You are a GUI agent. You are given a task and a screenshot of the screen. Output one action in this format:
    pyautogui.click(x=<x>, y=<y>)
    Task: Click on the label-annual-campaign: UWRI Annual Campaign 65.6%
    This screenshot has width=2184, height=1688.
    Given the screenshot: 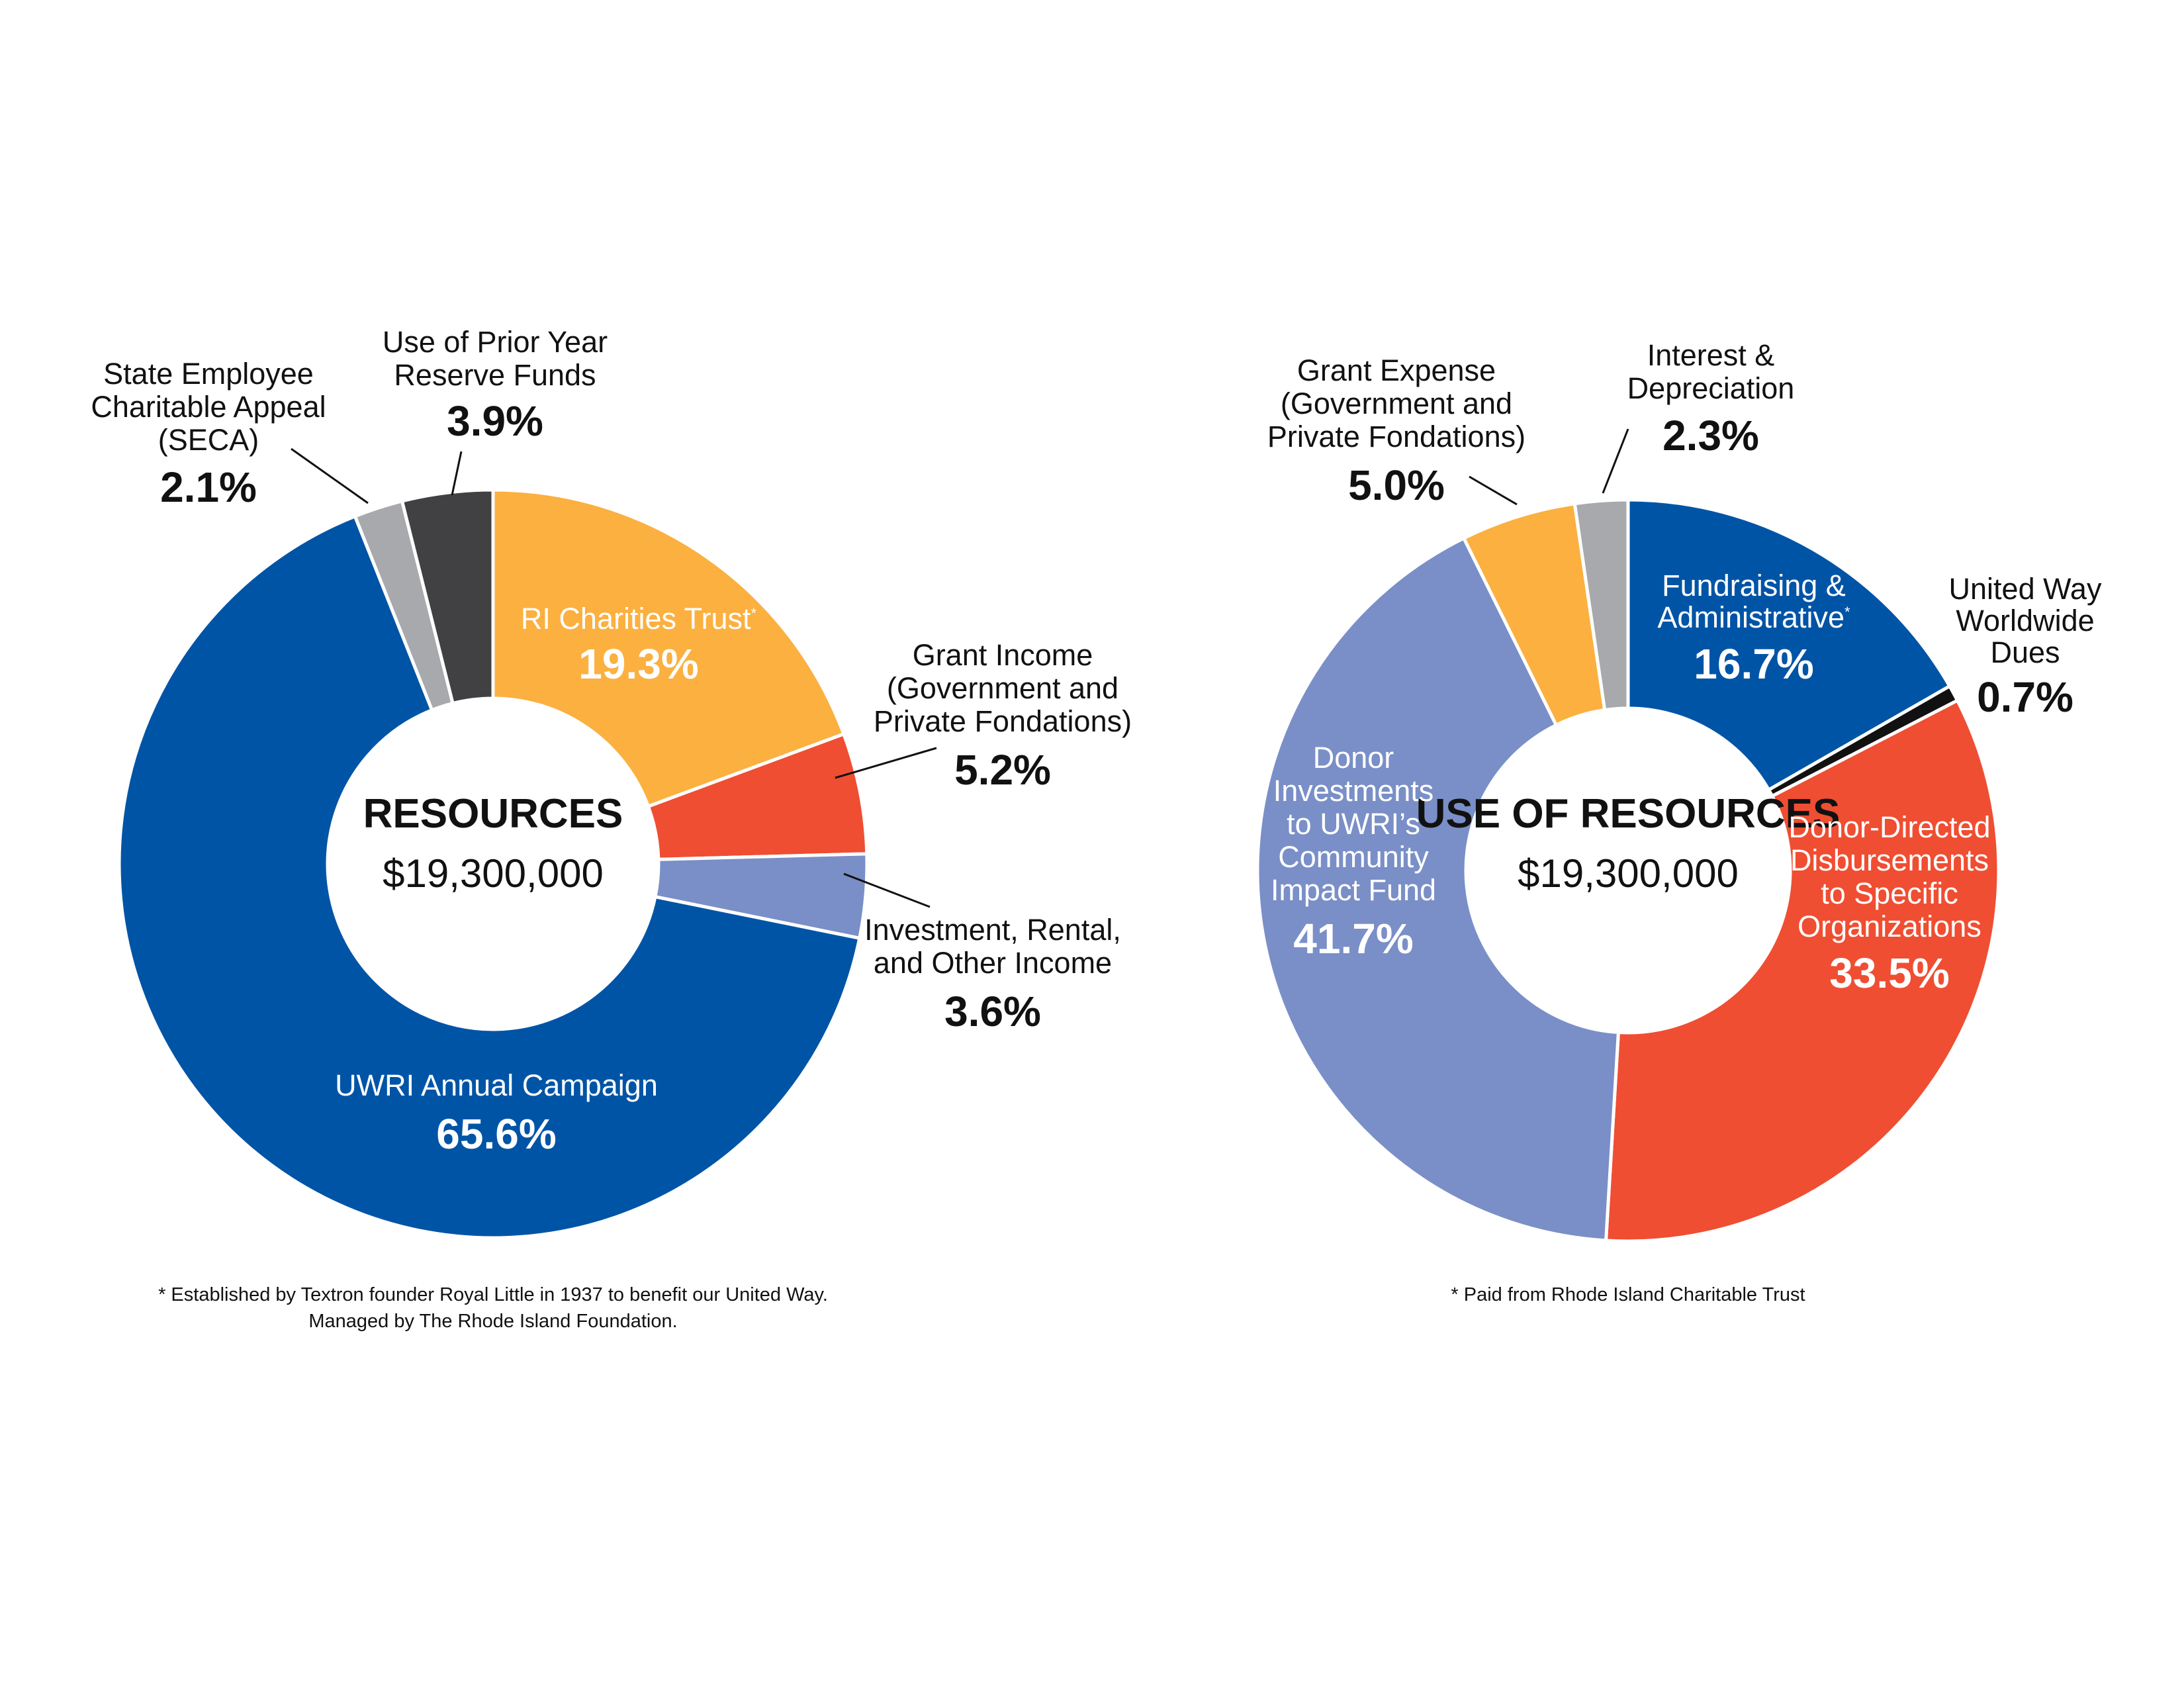 What is the action you would take?
    pyautogui.click(x=496, y=1113)
    